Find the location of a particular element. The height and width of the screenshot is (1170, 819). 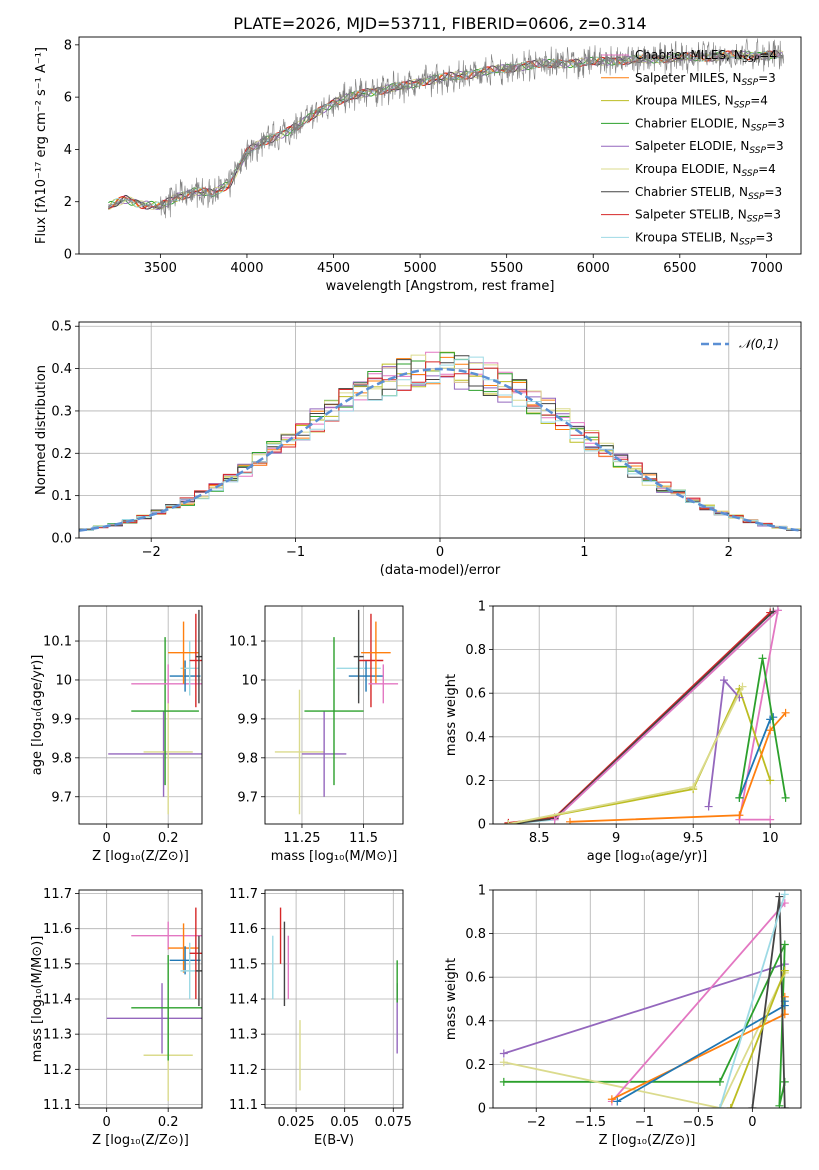

legend-text: Chabrier MILES, N is located at coordinates (689, 55).